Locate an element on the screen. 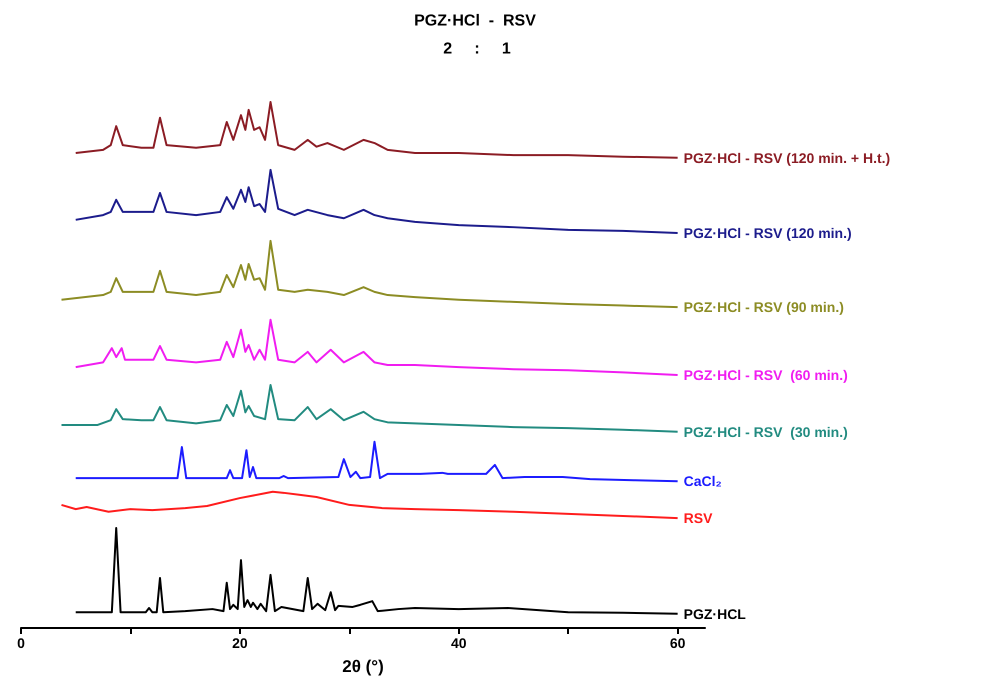 The height and width of the screenshot is (689, 1000). series-label: RSV is located at coordinates (699, 518).